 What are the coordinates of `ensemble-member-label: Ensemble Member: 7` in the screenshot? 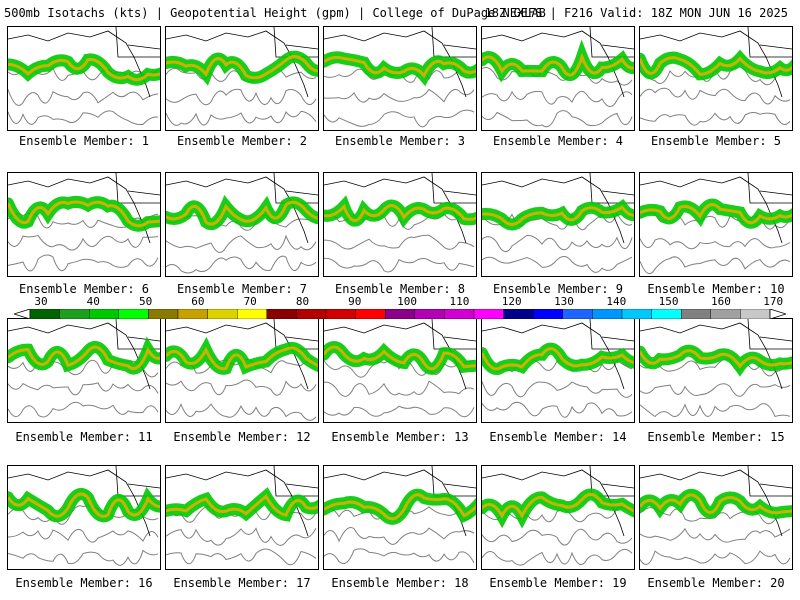 It's located at (242, 289).